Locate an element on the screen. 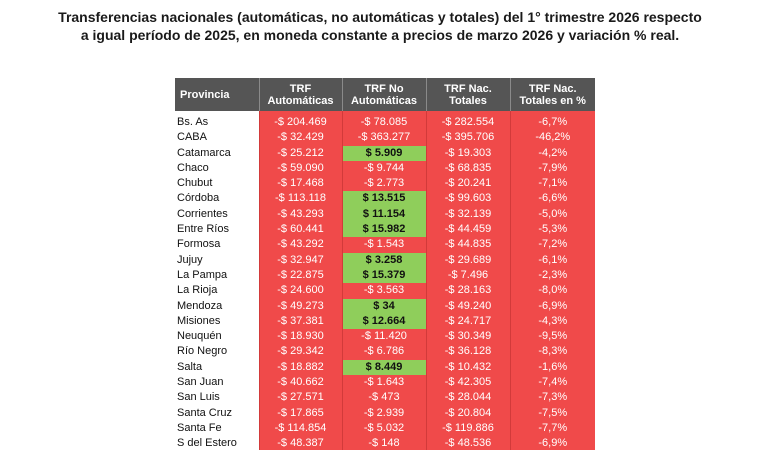 The width and height of the screenshot is (760, 450). table-row: San Juan -$ 40.662 -$ 1.643 -$ 42.305 -7,4% is located at coordinates (385, 383).